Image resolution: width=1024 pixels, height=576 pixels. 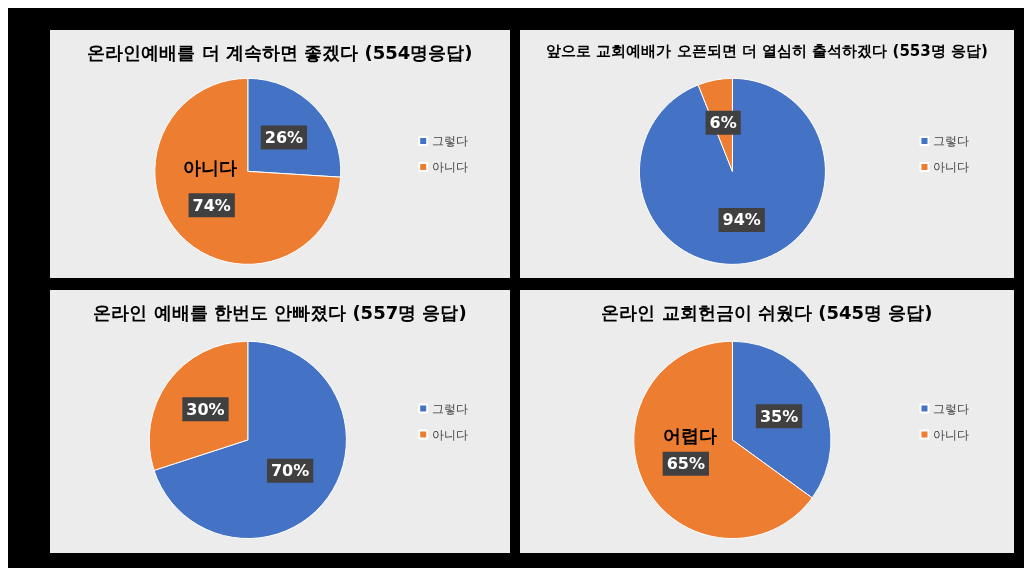 I want to click on data-label: 94%, so click(x=741, y=220).